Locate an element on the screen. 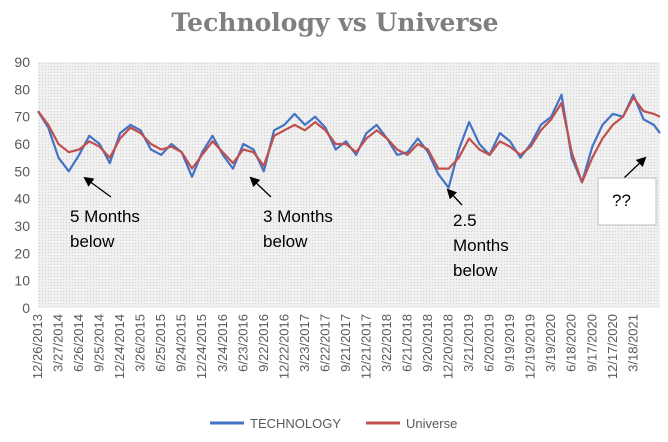  x-tick-label: 6/23/2016 is located at coordinates (242, 343).